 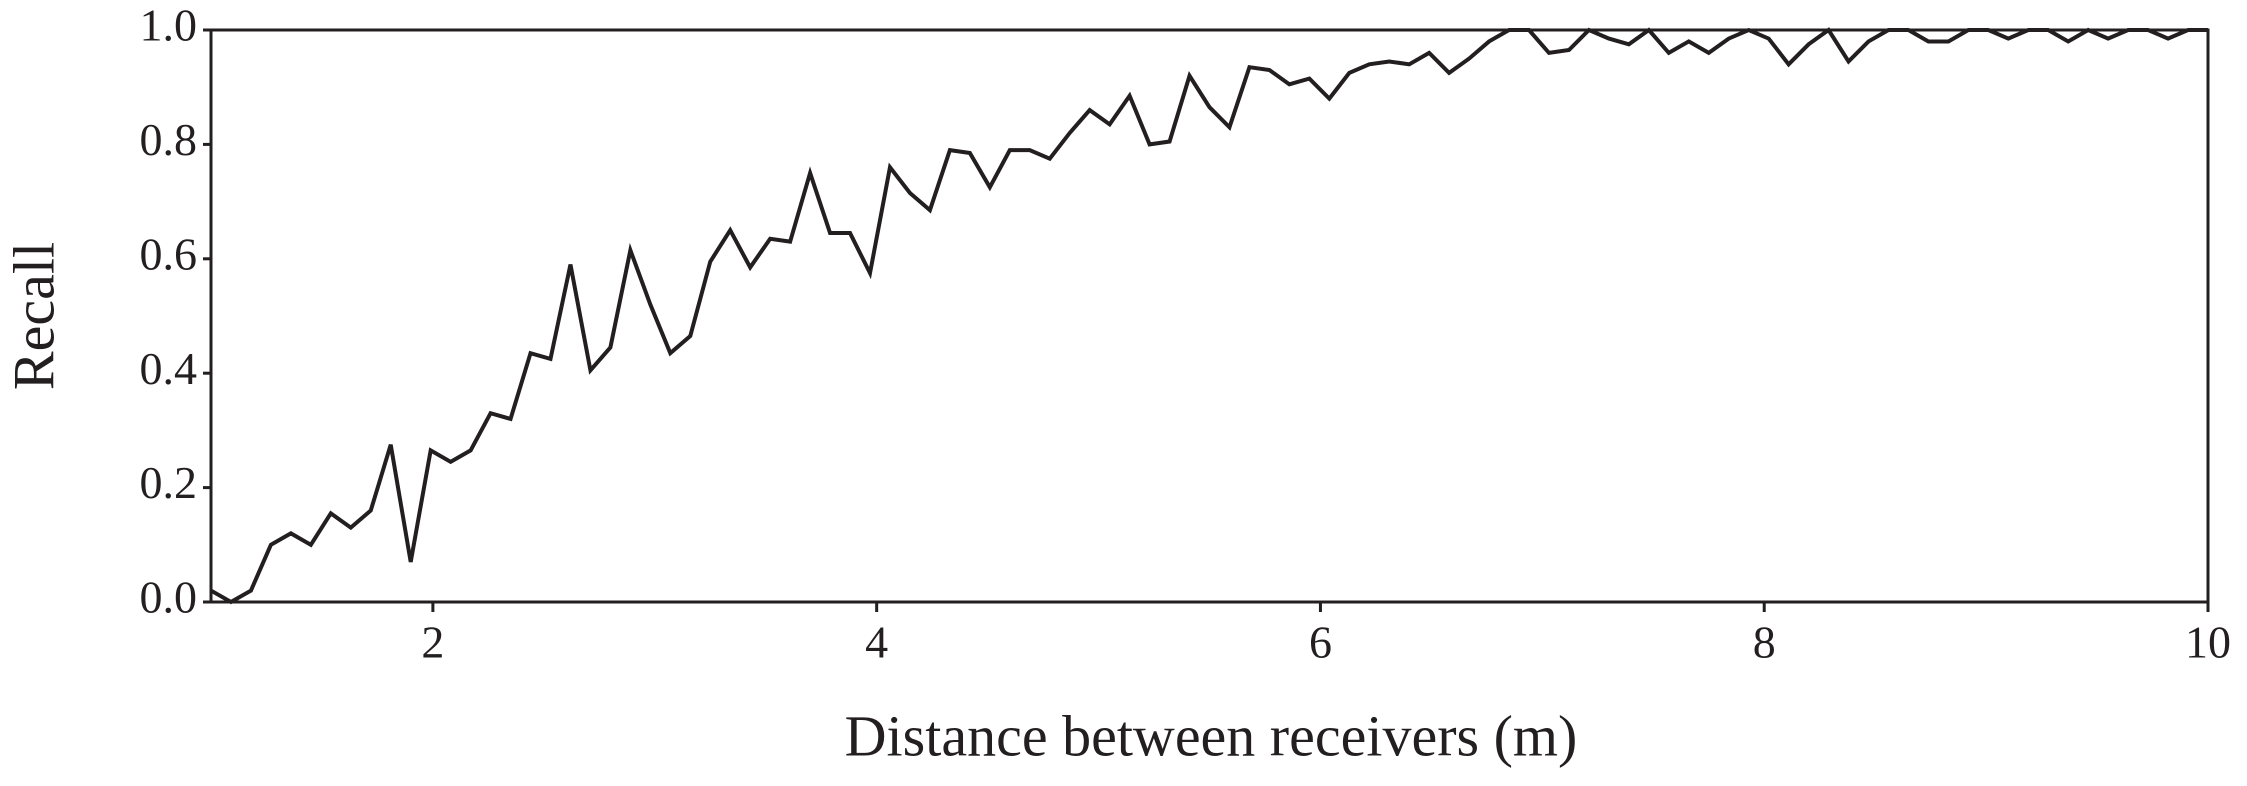 What do you see at coordinates (169, 139) in the screenshot?
I see `y-tick-label: 0.8` at bounding box center [169, 139].